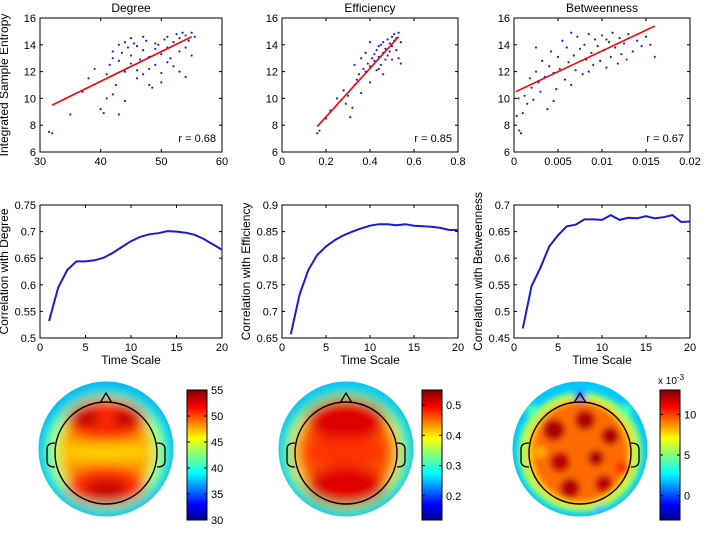 The width and height of the screenshot is (709, 534). I want to click on colorbar-tick-label: 0.5, so click(453, 406).